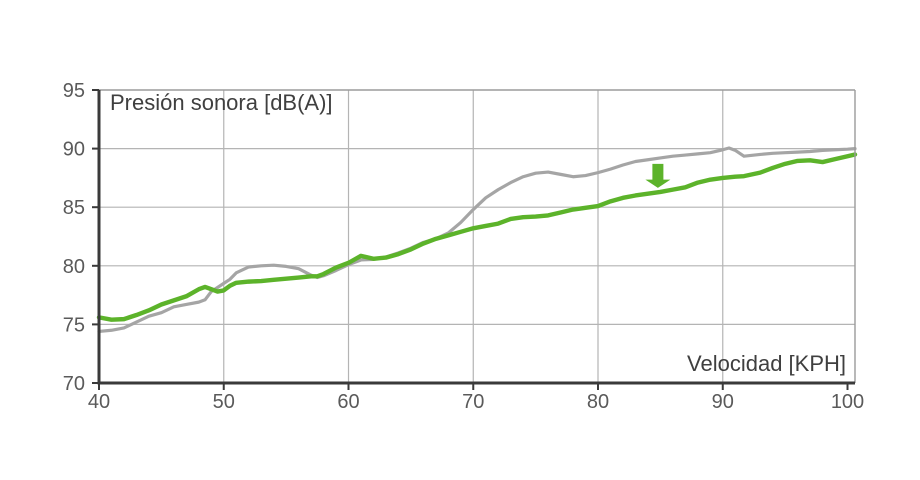 The width and height of the screenshot is (920, 480). What do you see at coordinates (74, 267) in the screenshot?
I see `y-tick-label: 80` at bounding box center [74, 267].